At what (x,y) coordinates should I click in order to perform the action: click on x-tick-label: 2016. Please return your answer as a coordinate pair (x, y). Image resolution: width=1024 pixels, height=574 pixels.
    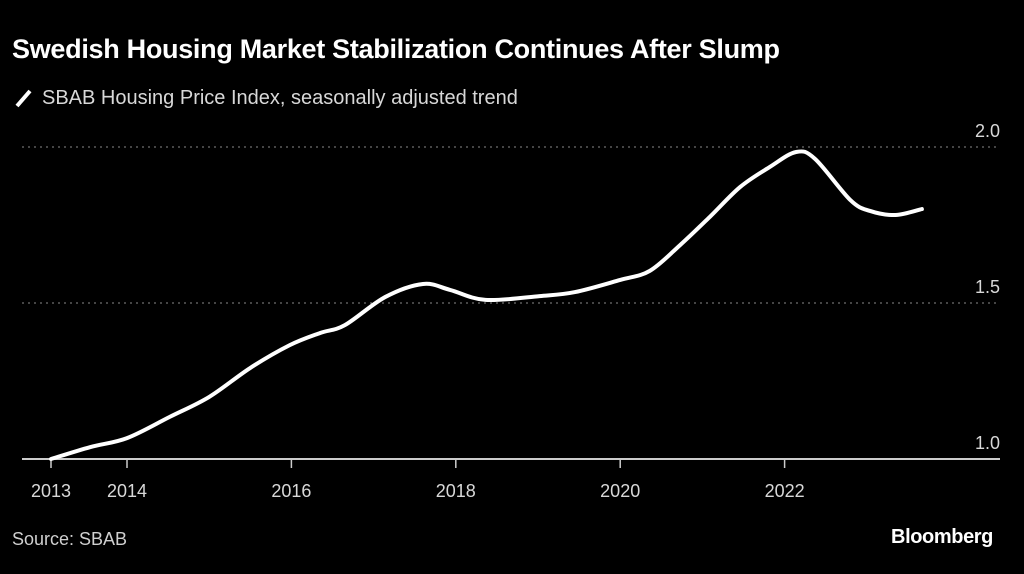
    Looking at the image, I should click on (291, 491).